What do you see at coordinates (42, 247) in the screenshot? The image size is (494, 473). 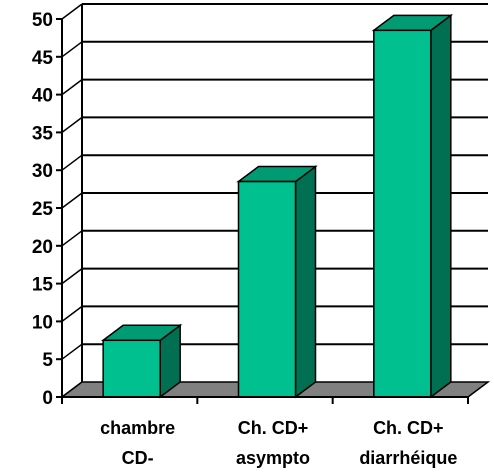 I see `y-tick-label-20: 20` at bounding box center [42, 247].